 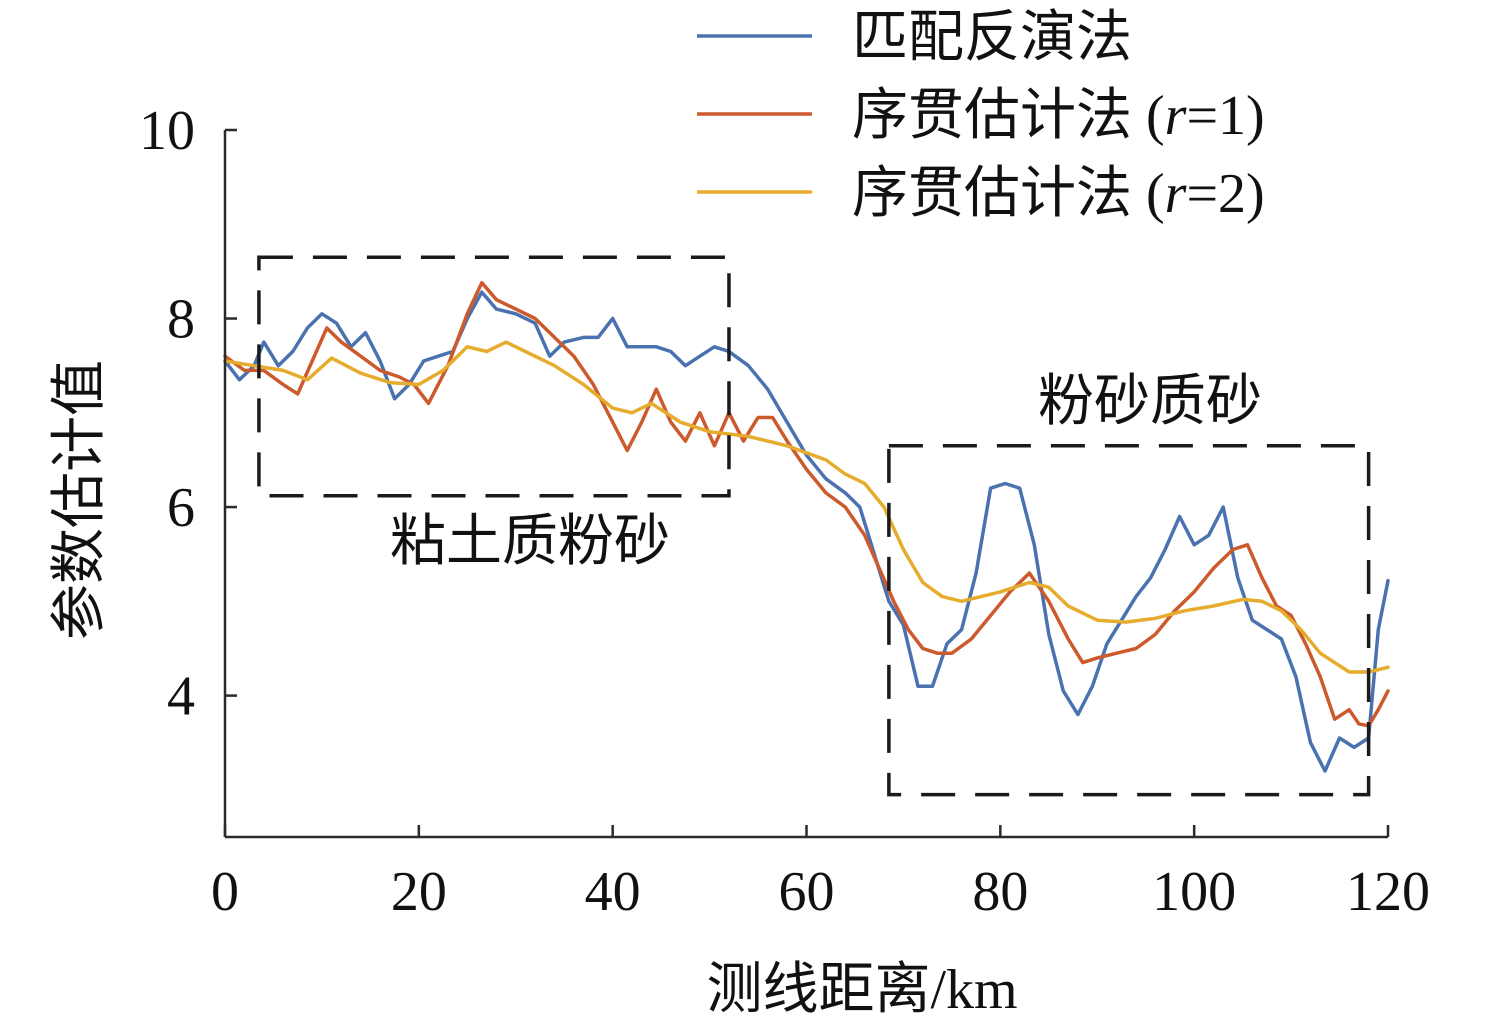 I want to click on x-tick-label: 0, so click(x=225, y=892).